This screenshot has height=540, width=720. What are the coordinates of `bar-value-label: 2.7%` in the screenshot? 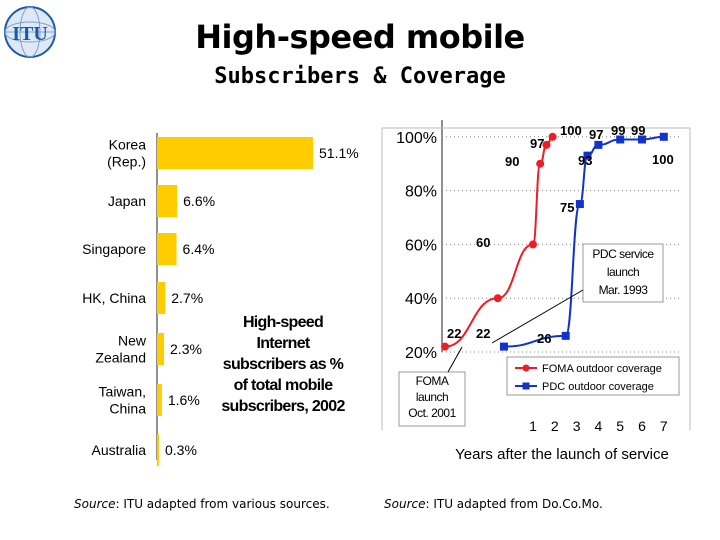 It's located at (187, 298).